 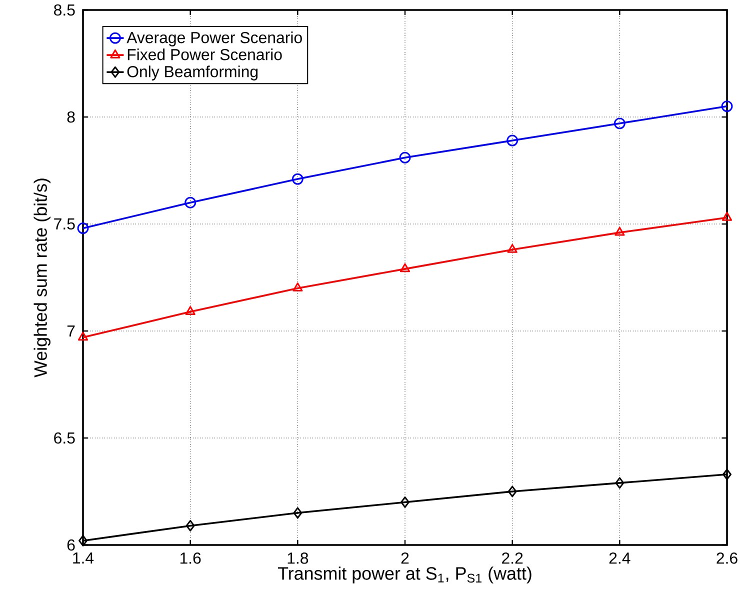 I want to click on x-tick-label: 2.2, so click(x=512, y=558).